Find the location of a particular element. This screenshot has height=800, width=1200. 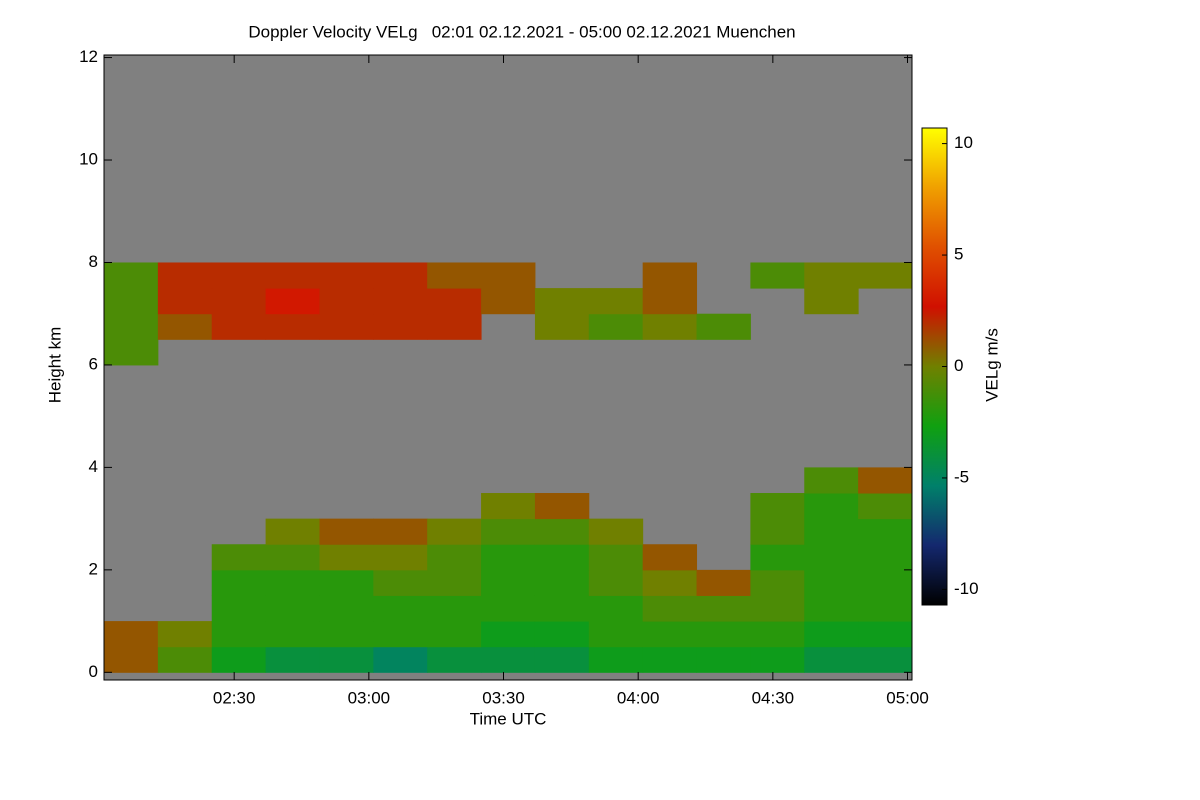

colorbar-tick-label: 0 is located at coordinates (958, 365).